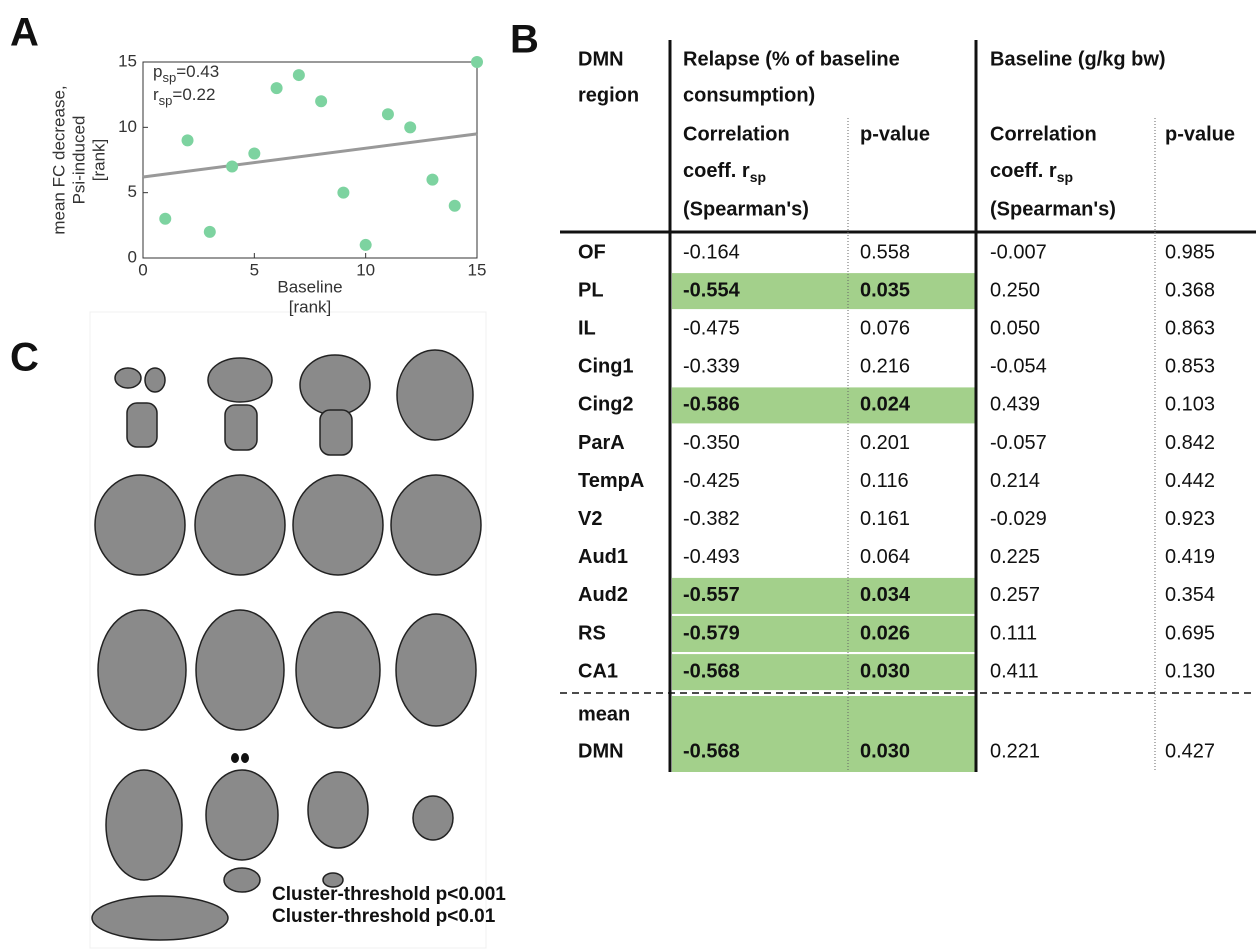  I want to click on cell: -0.493, so click(711, 557).